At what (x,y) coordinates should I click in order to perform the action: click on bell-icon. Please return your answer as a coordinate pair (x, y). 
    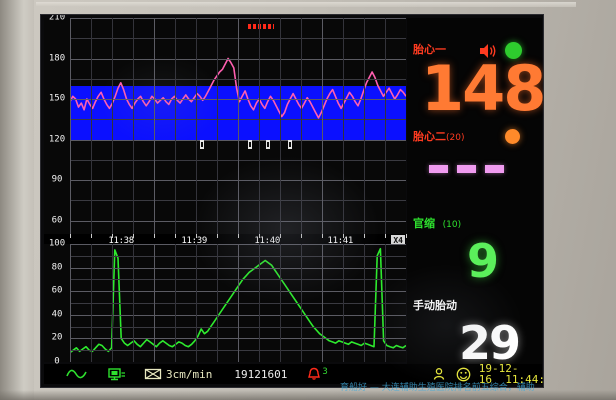
    Looking at the image, I should click on (314, 374).